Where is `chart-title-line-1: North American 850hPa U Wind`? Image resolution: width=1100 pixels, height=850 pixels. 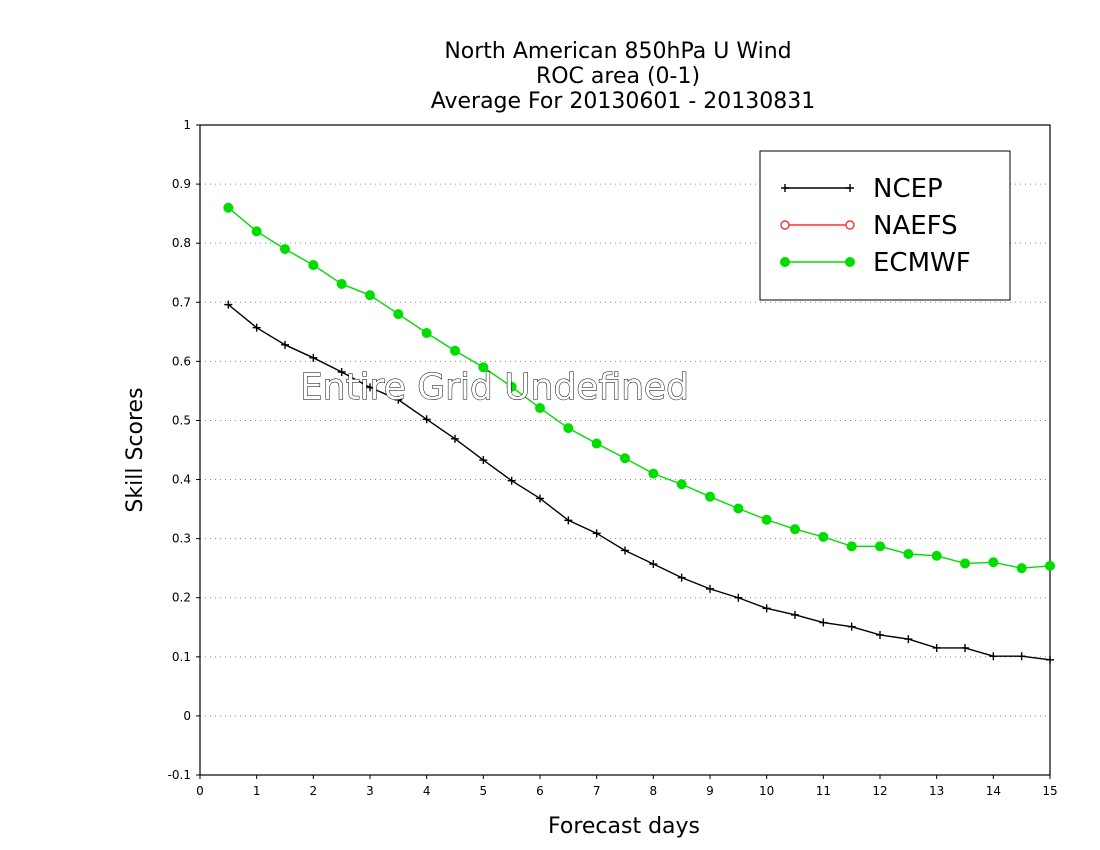 chart-title-line-1: North American 850hPa U Wind is located at coordinates (617, 51).